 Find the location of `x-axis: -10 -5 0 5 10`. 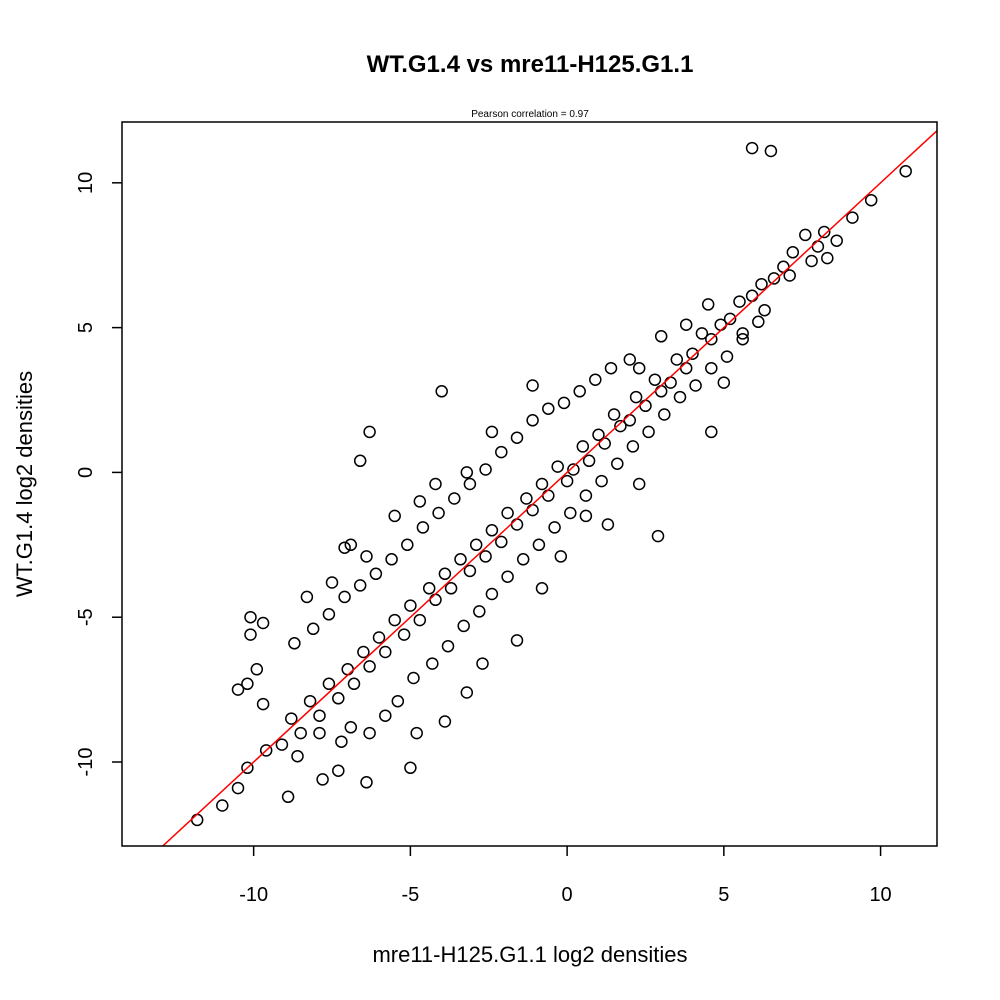

x-axis: -10 -5 0 5 10 is located at coordinates (565, 876).